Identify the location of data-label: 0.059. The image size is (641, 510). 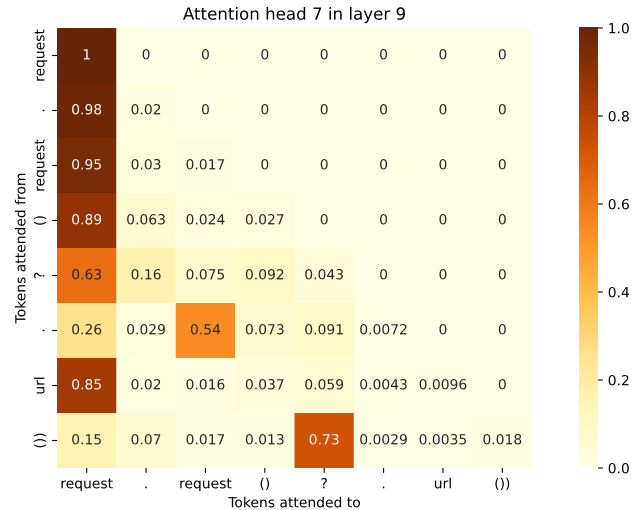
(324, 384).